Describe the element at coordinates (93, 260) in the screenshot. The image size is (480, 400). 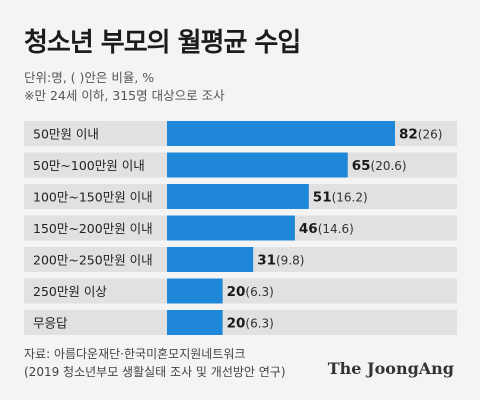
I see `category-label: 200만~250만원 이내` at that location.